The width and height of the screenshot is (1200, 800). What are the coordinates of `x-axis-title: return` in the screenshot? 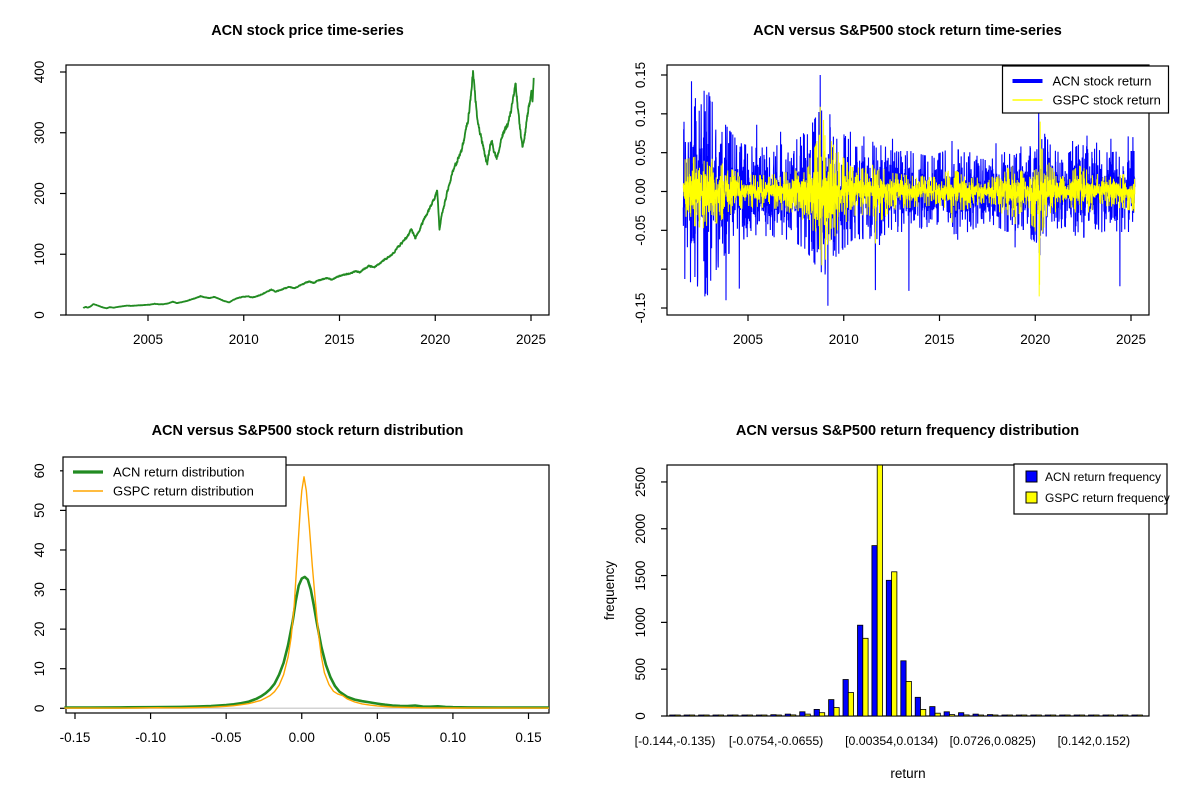 It's located at (907, 773).